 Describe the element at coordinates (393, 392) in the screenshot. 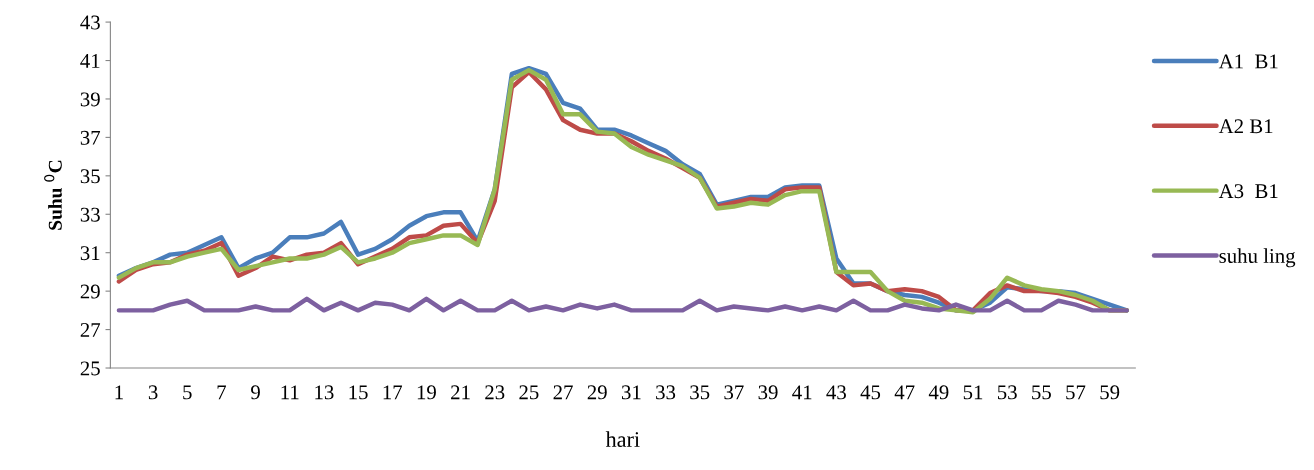

I see `x-tick-label: 17` at that location.